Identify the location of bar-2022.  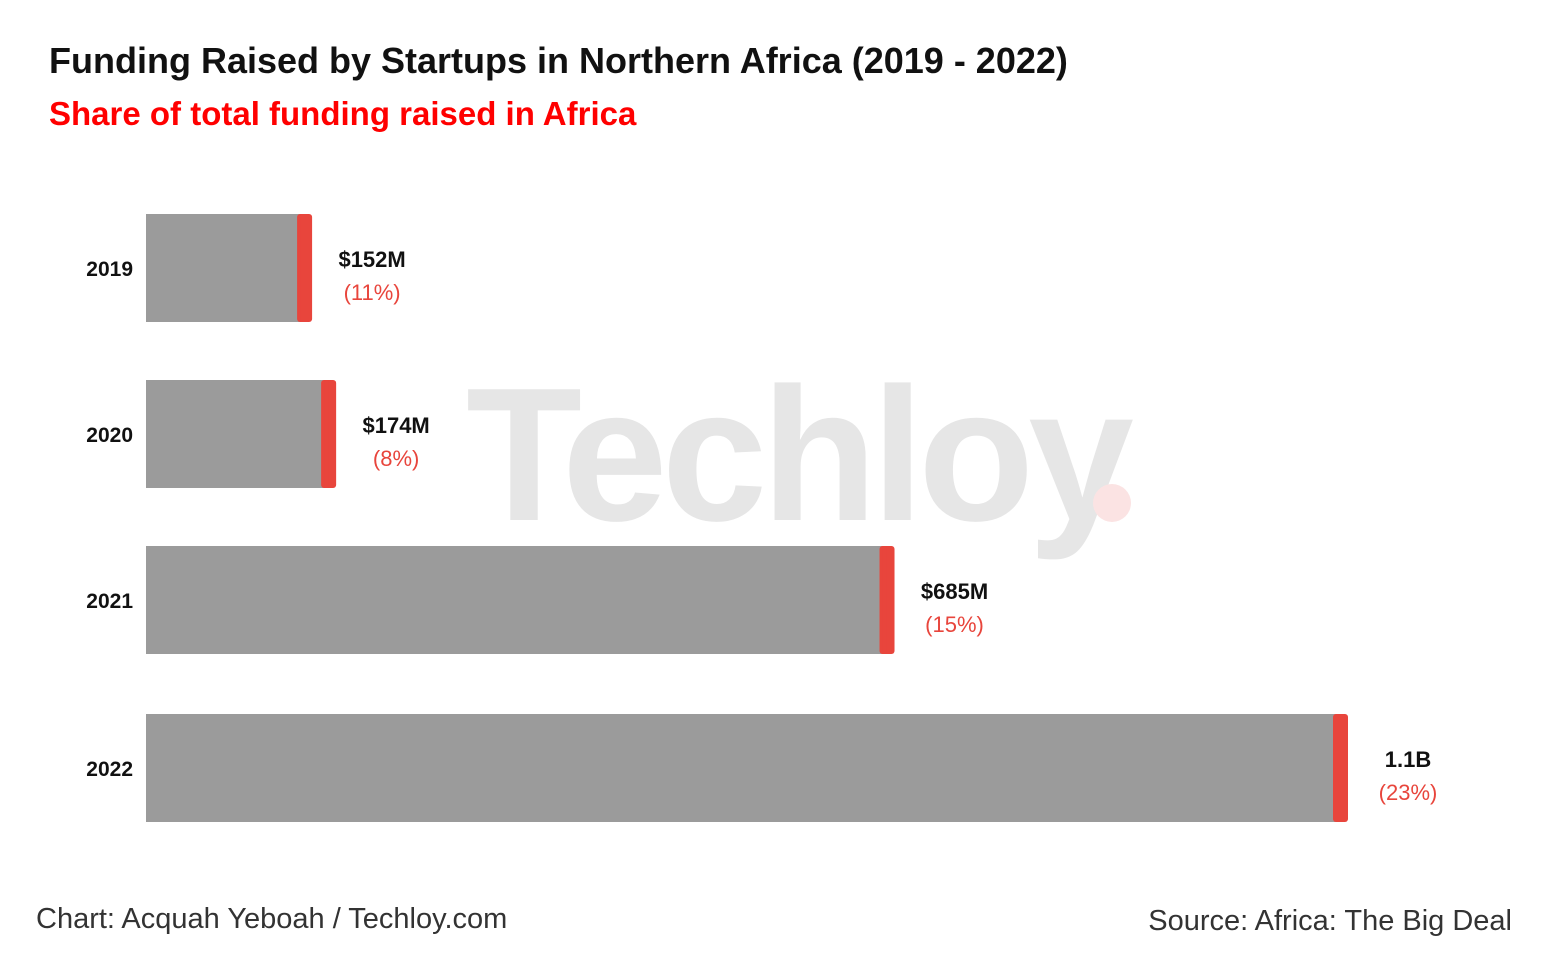
(741, 768).